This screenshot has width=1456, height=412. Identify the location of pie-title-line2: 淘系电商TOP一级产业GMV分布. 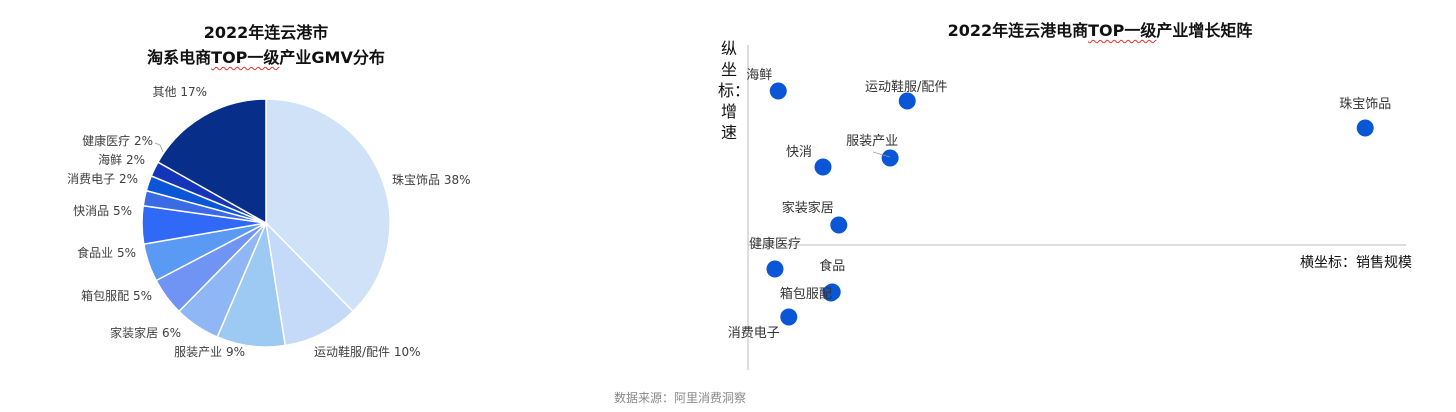
(266, 57).